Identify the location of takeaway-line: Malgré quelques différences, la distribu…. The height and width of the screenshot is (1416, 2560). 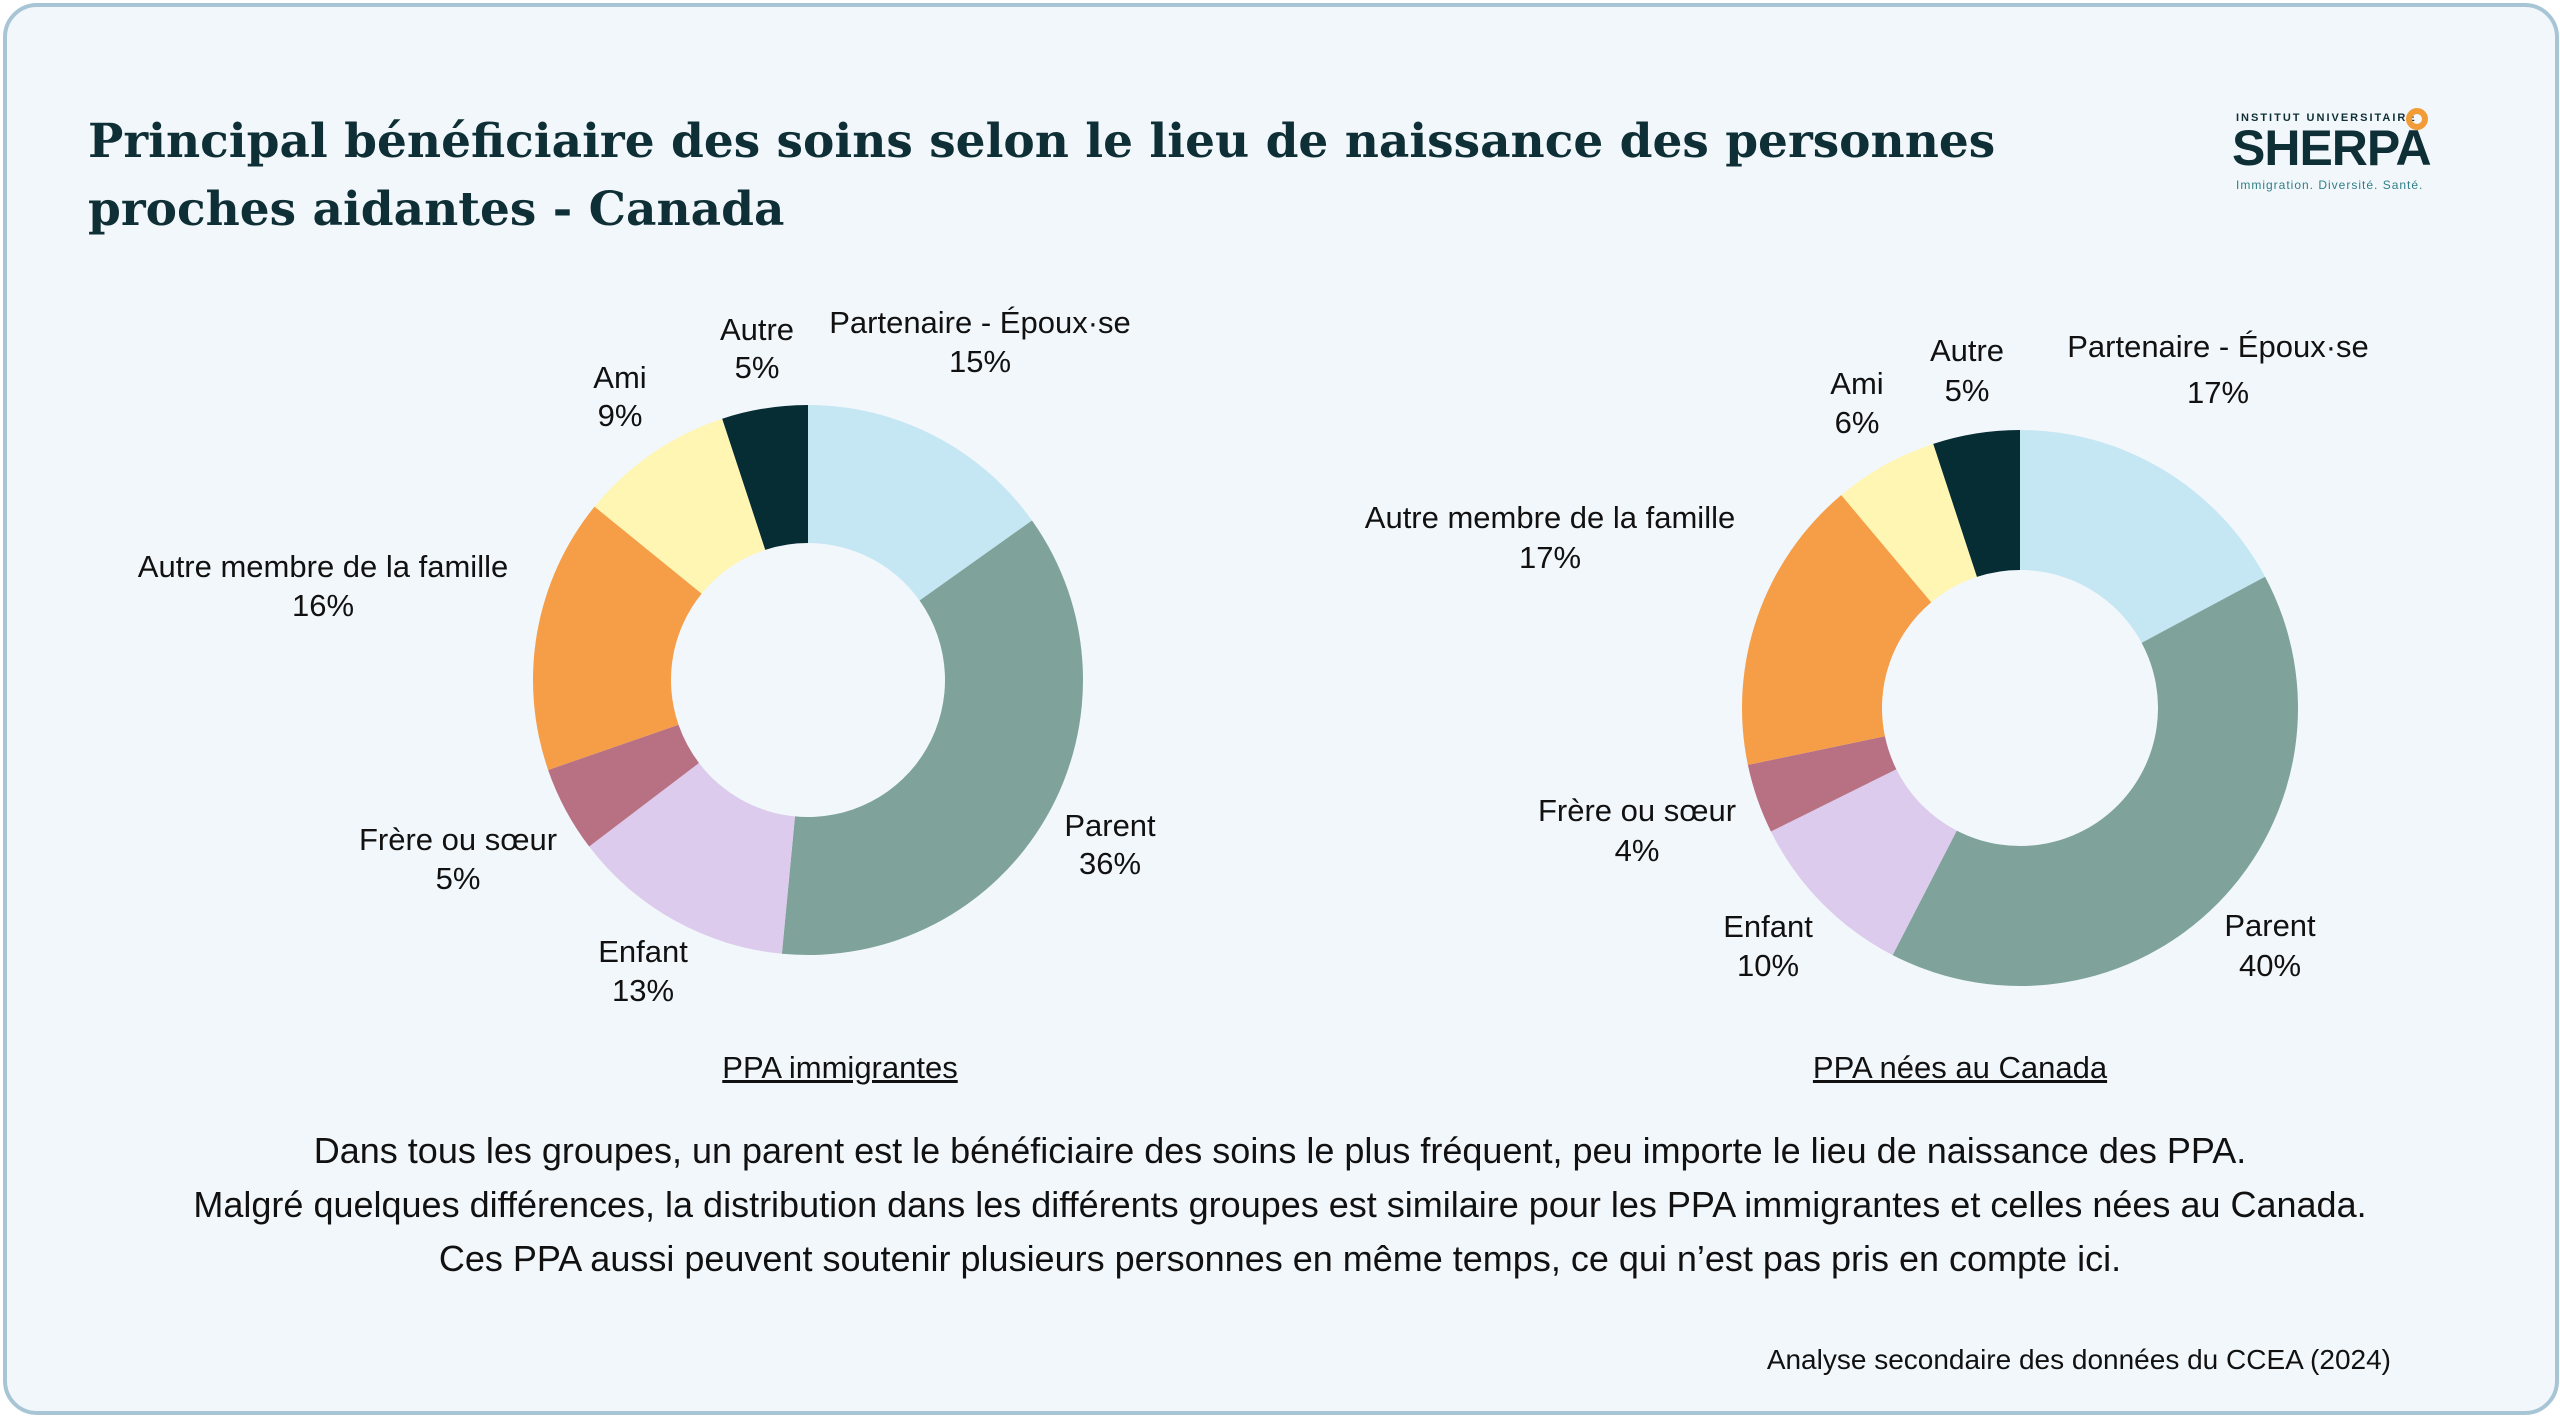
(1280, 1204).